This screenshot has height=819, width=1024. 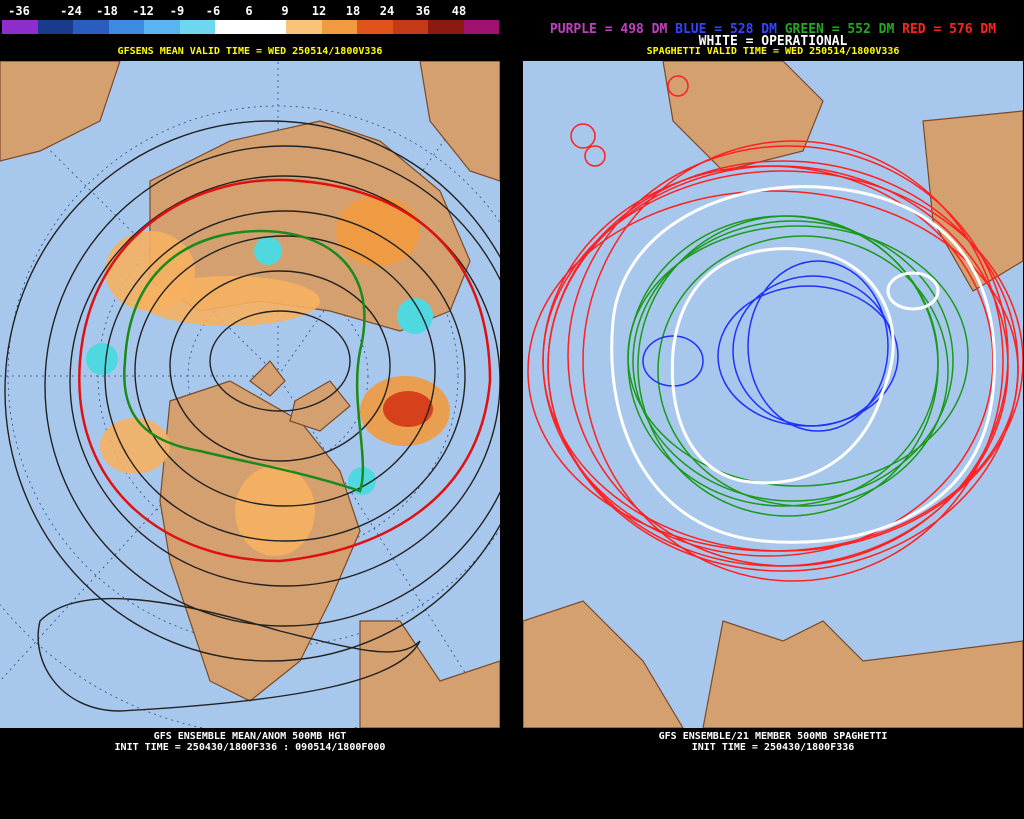 I want to click on legend-tick: -36, so click(x=19, y=11).